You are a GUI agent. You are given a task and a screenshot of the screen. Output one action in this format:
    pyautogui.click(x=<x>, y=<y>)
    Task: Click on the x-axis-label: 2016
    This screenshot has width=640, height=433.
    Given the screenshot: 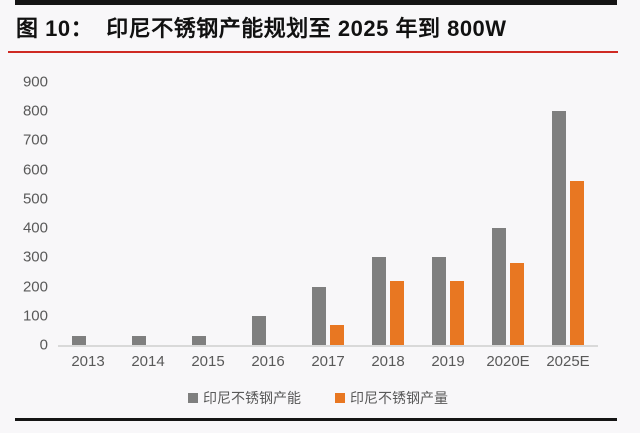 What is the action you would take?
    pyautogui.click(x=268, y=361)
    